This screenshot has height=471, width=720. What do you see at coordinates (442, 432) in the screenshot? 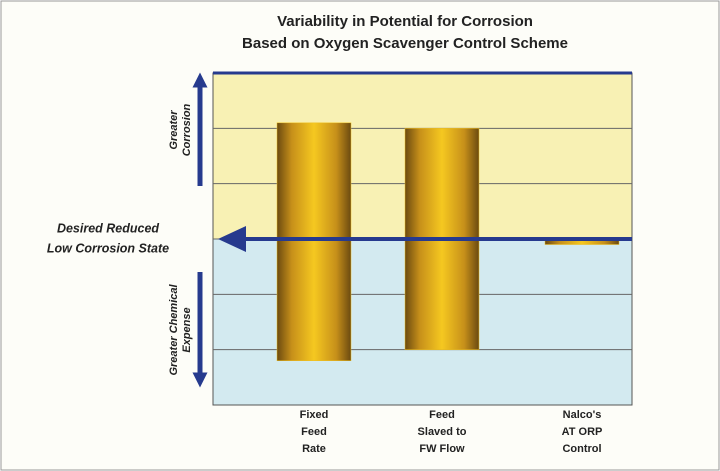
I see `x-tick-label: Slaved to` at bounding box center [442, 432].